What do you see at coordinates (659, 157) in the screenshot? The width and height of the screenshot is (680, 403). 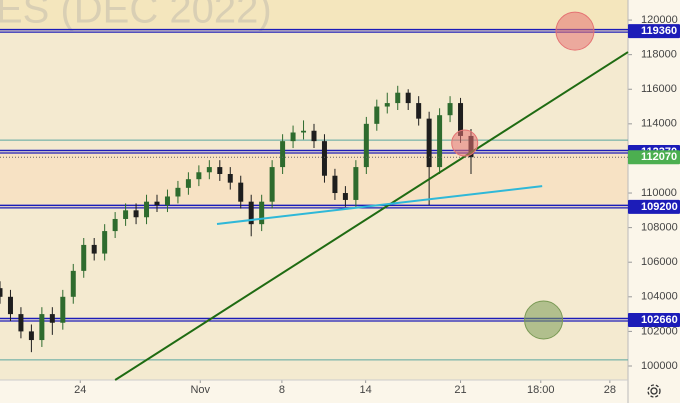 I see `price-tag-label: 112070` at bounding box center [659, 157].